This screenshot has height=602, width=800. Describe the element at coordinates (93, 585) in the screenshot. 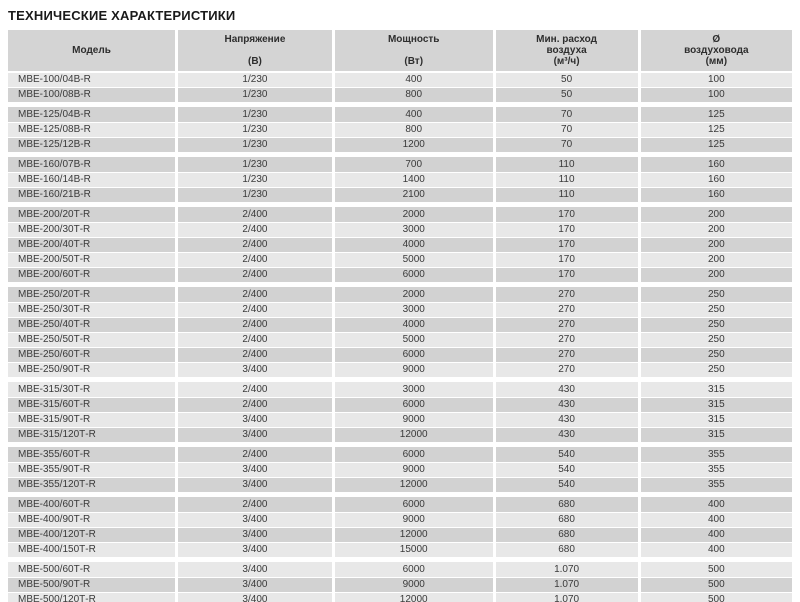

I see `model-cell: МВЕ-500/90Т-R` at that location.